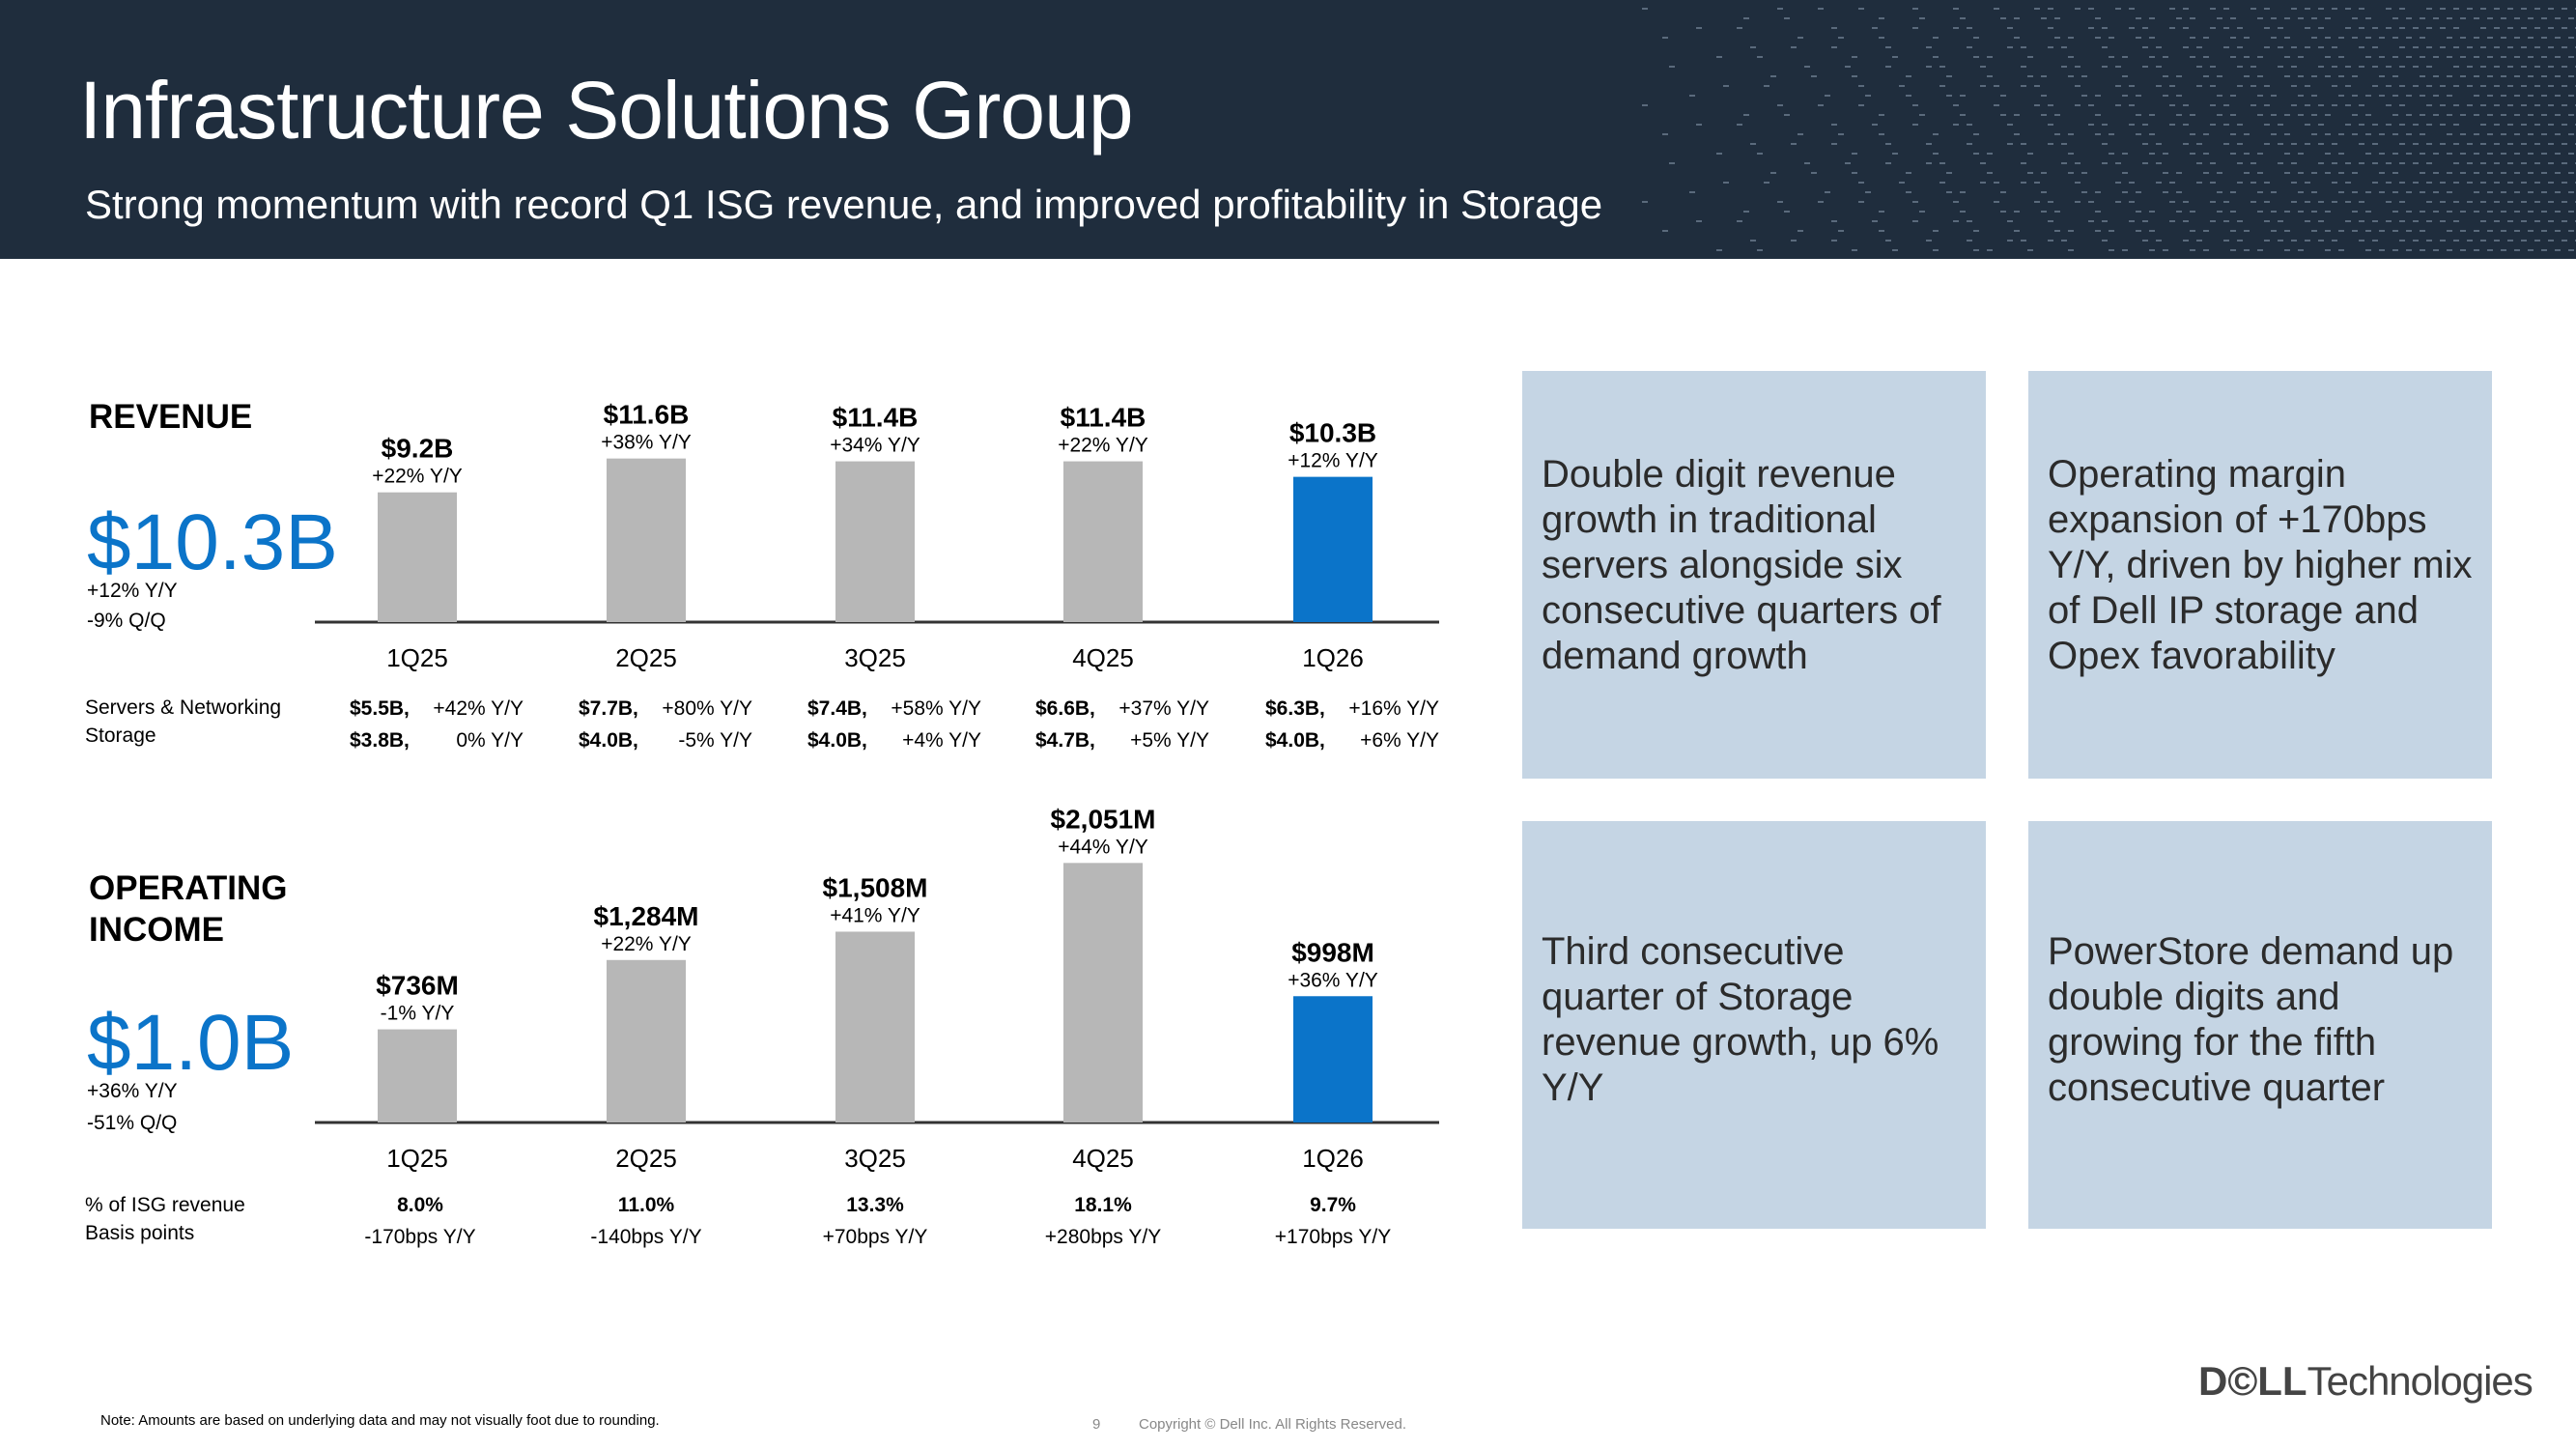 Image resolution: width=2576 pixels, height=1449 pixels. Describe the element at coordinates (183, 707) in the screenshot. I see `revenue-row-label-servers: Servers & Networking` at that location.